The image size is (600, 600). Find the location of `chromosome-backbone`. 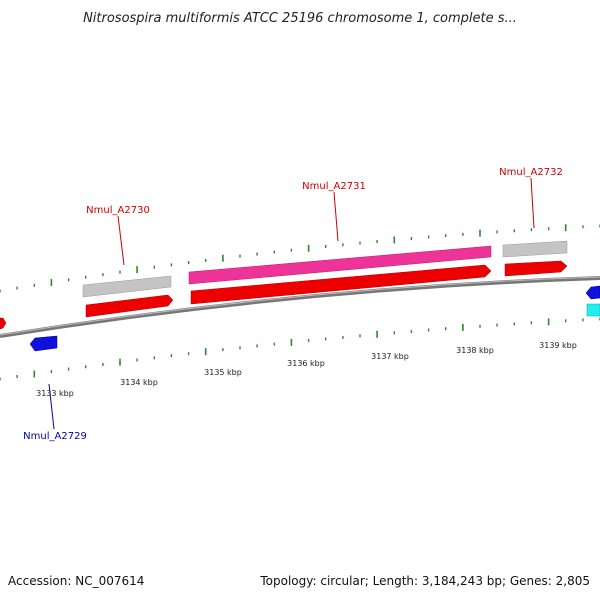

chromosome-backbone is located at coordinates (300, 307).